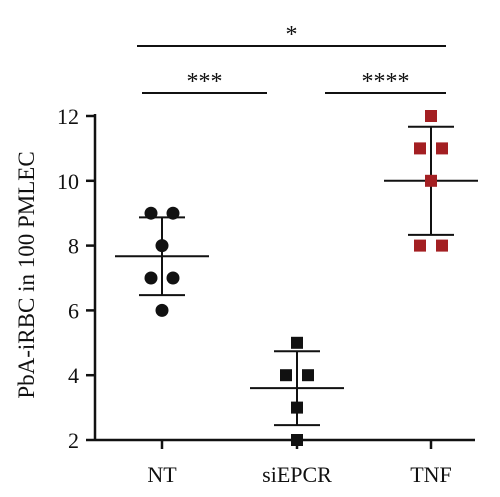  I want to click on y-ticks: 2 4 6 8 10 12, so click(76, 278).